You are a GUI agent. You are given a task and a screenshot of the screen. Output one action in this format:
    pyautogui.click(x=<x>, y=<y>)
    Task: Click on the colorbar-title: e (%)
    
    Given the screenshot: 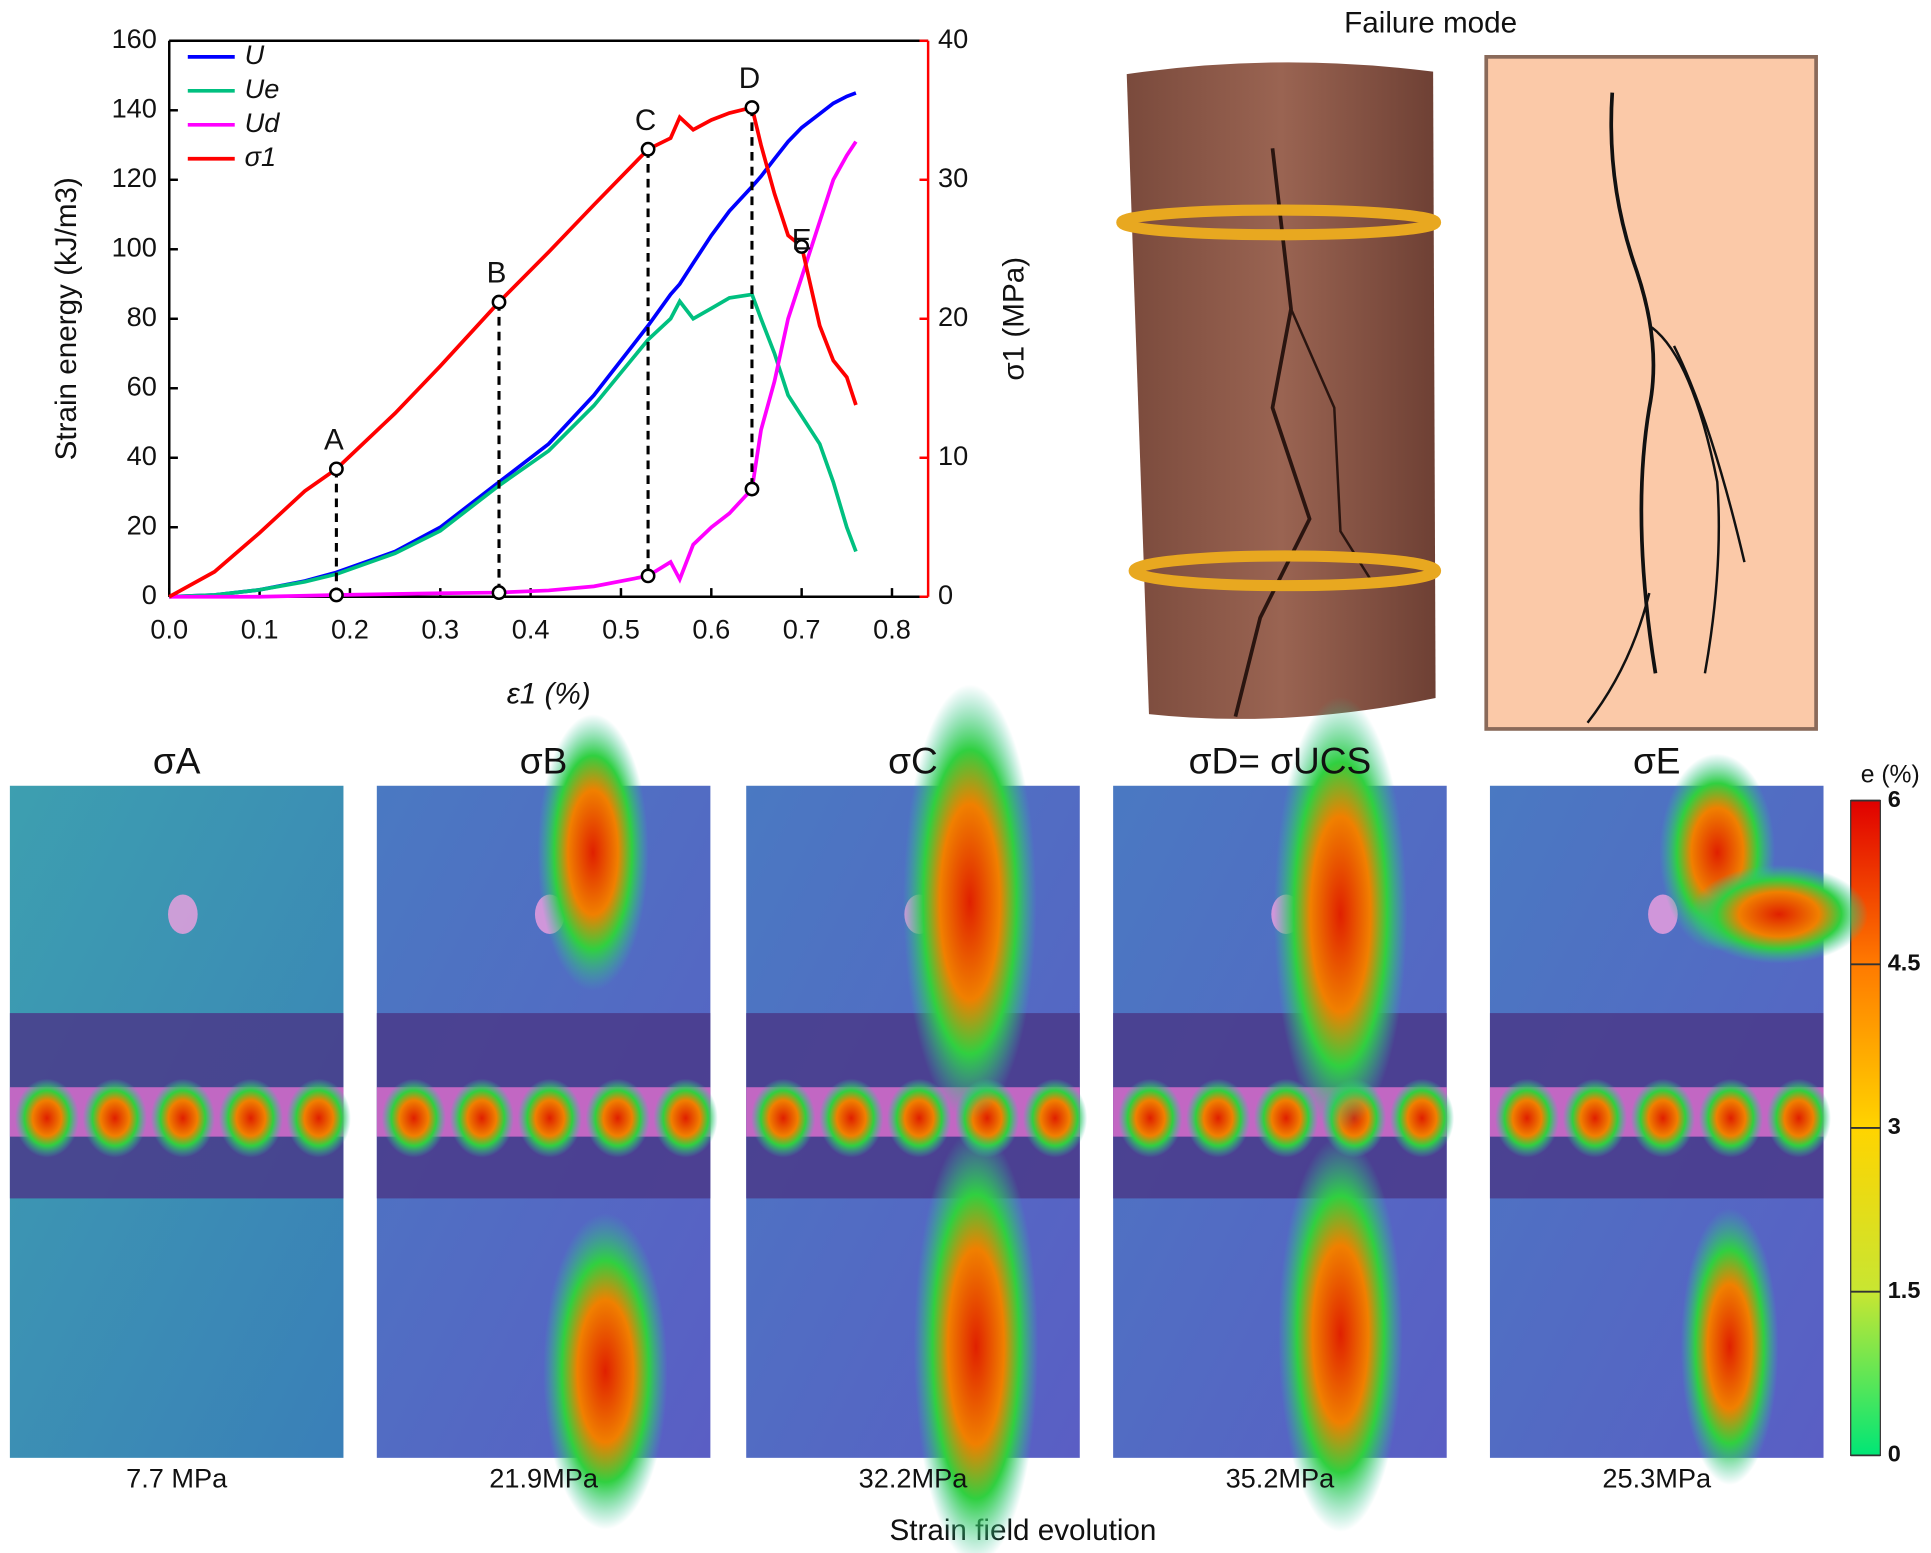 What is the action you would take?
    pyautogui.click(x=1890, y=774)
    